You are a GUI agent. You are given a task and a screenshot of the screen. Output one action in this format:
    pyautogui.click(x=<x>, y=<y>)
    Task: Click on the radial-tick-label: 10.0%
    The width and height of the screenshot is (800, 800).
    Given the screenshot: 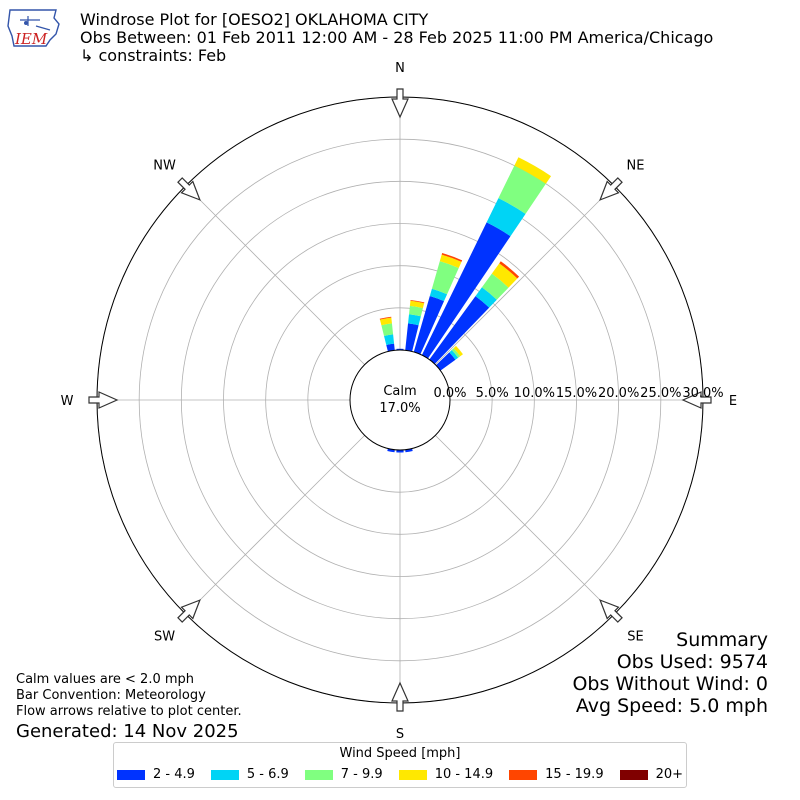 What is the action you would take?
    pyautogui.click(x=534, y=393)
    